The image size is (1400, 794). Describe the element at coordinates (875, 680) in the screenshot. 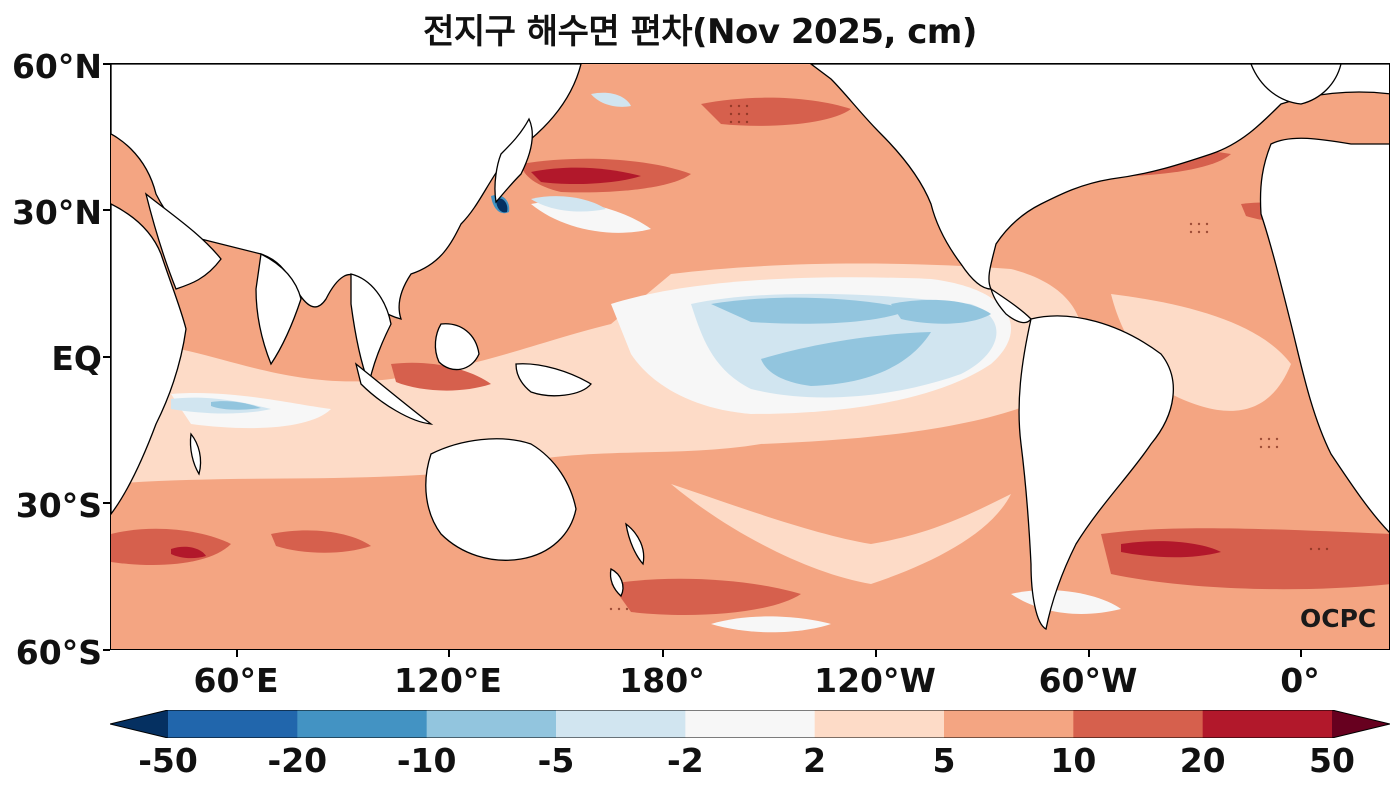

I see `xtick-label: 120°W` at that location.